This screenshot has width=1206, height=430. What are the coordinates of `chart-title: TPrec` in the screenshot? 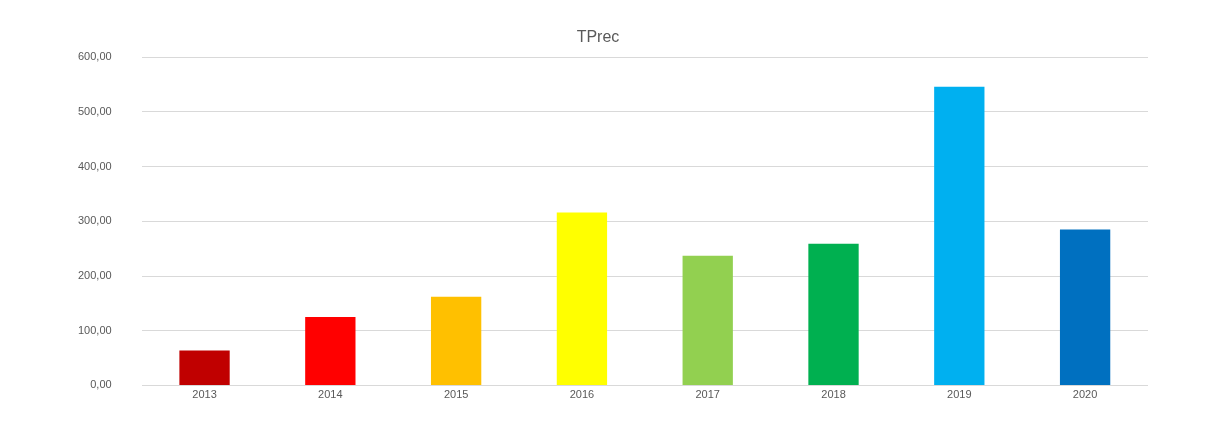 It's located at (598, 37).